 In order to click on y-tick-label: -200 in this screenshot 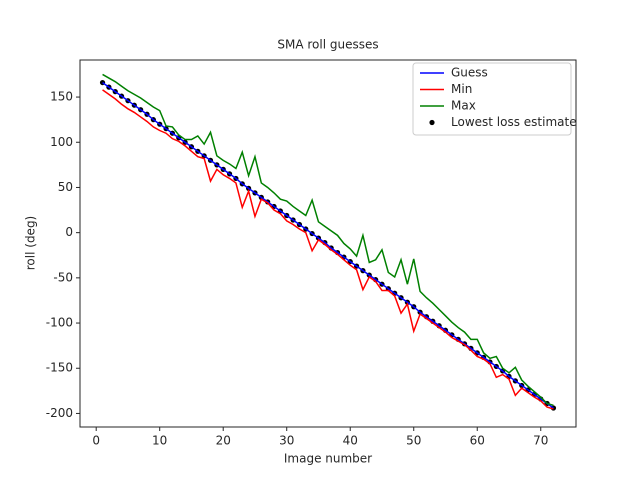, I will do `click(59, 413)`.